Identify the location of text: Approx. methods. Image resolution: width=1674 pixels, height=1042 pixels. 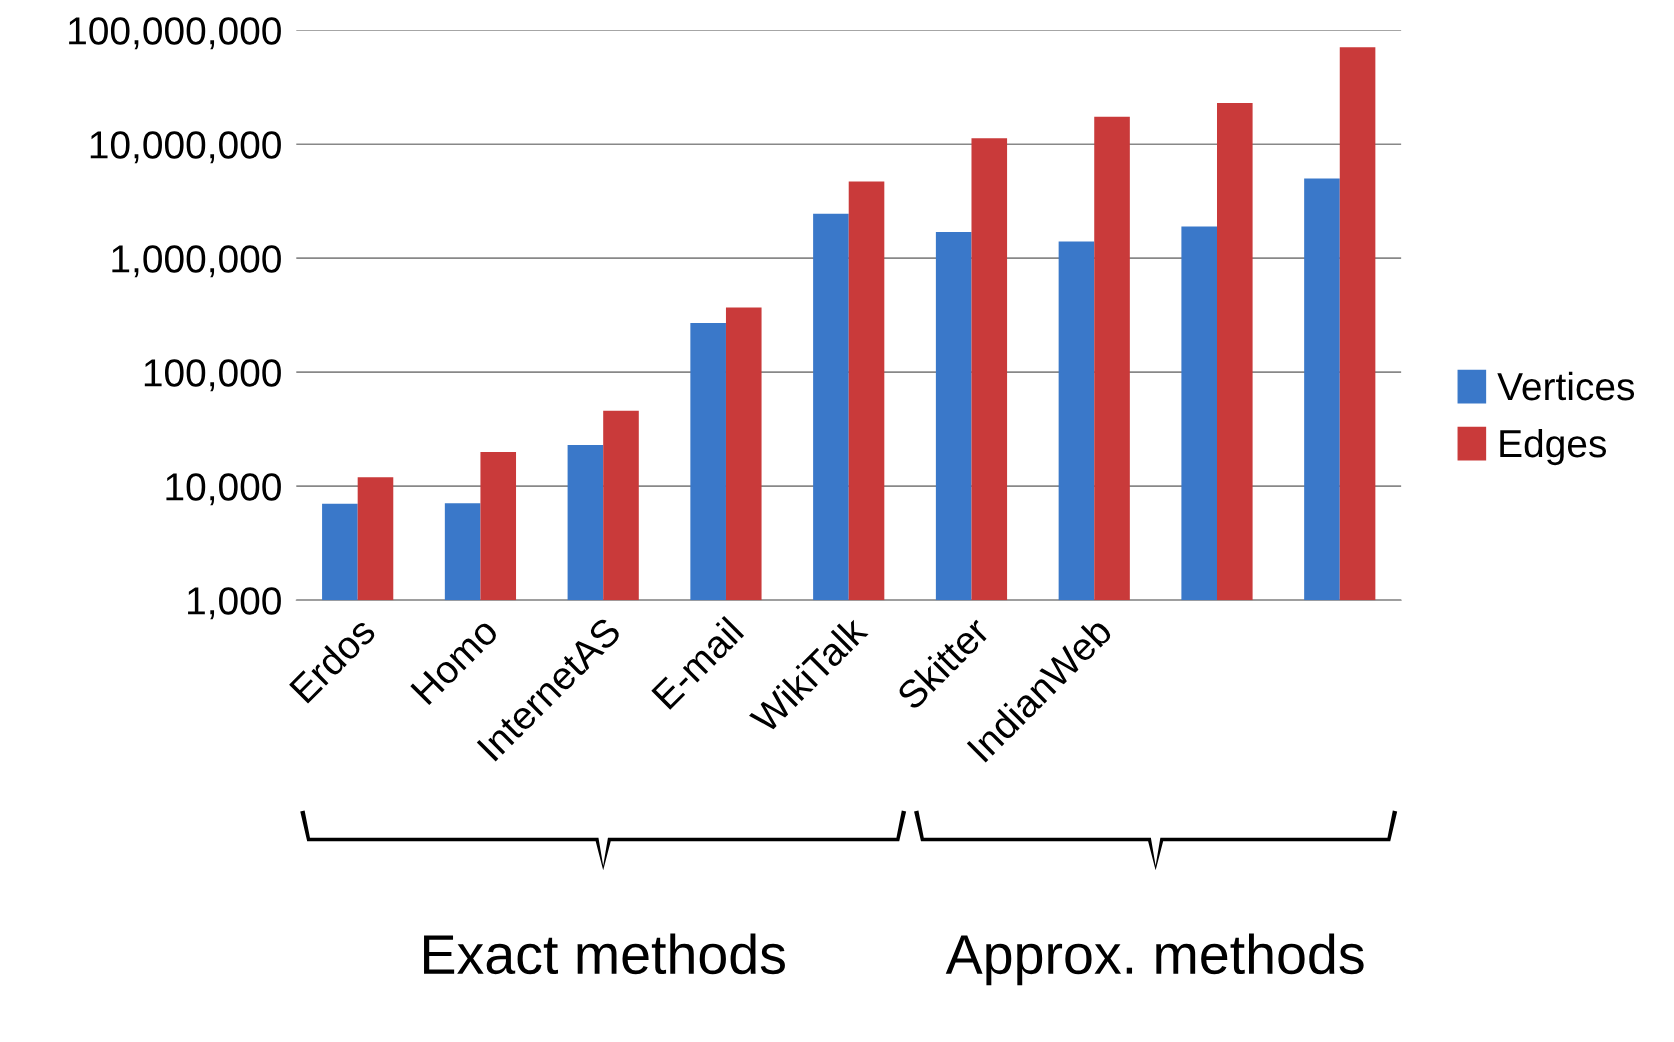
(1154, 959).